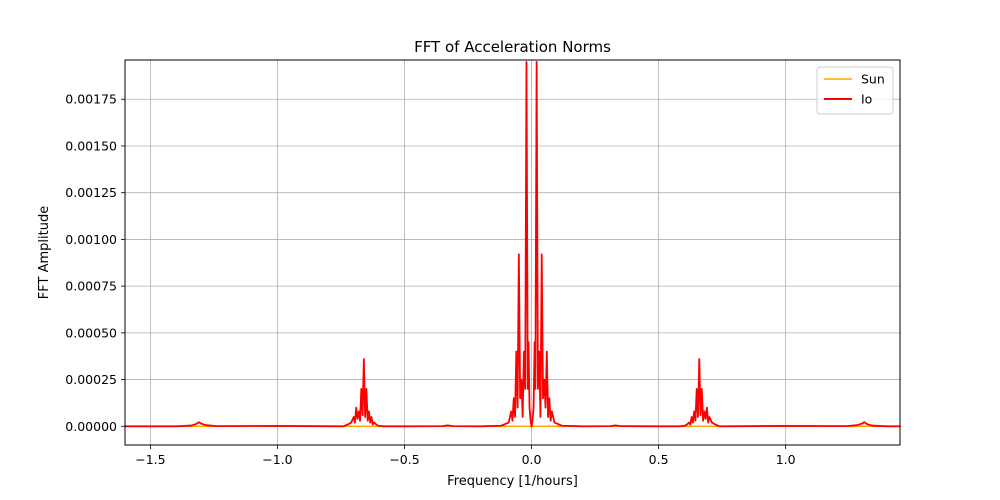  I want to click on x-tick-label: −1.5, so click(150, 459).